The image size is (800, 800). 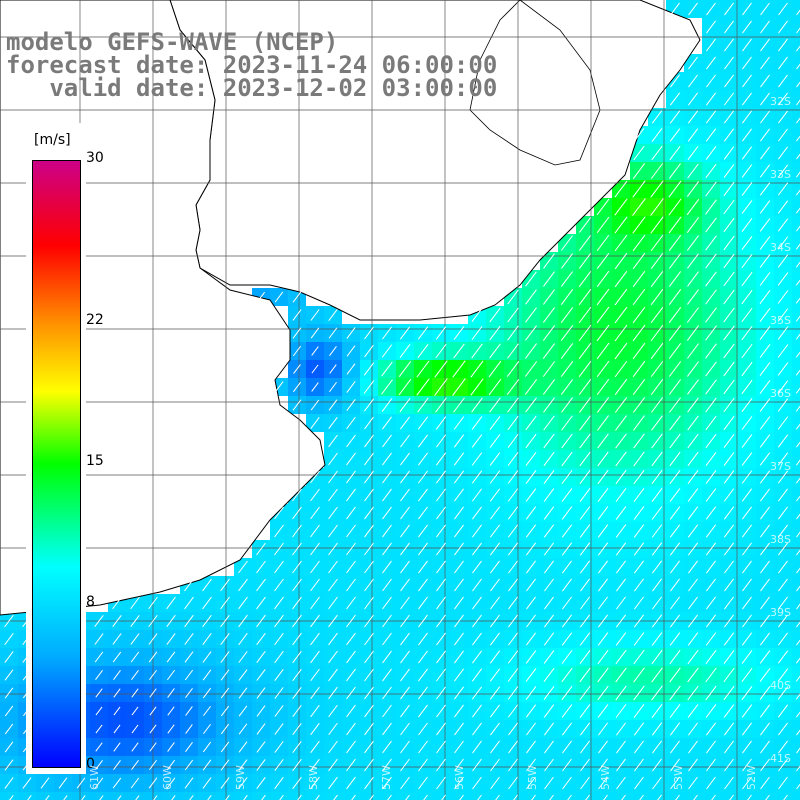 What do you see at coordinates (780, 247) in the screenshot?
I see `latitude-label: 34S` at bounding box center [780, 247].